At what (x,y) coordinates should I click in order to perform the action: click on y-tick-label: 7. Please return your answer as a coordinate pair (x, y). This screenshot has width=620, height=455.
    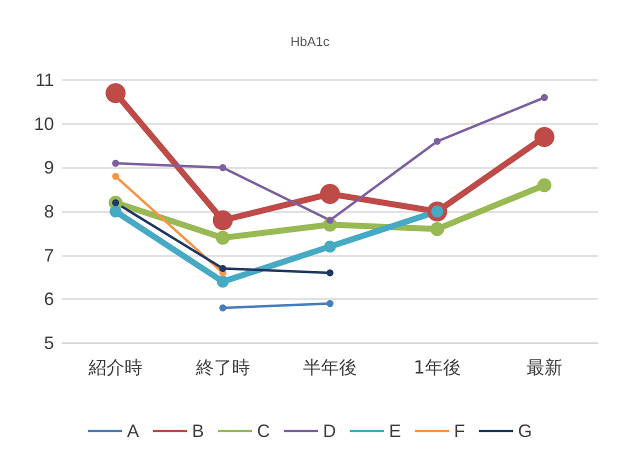
    Looking at the image, I should click on (49, 255).